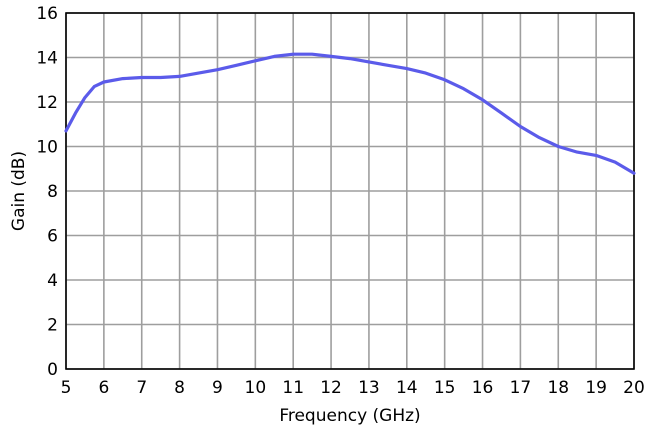 This screenshot has height=435, width=651. What do you see at coordinates (369, 388) in the screenshot?
I see `x-tick-label: 13` at bounding box center [369, 388].